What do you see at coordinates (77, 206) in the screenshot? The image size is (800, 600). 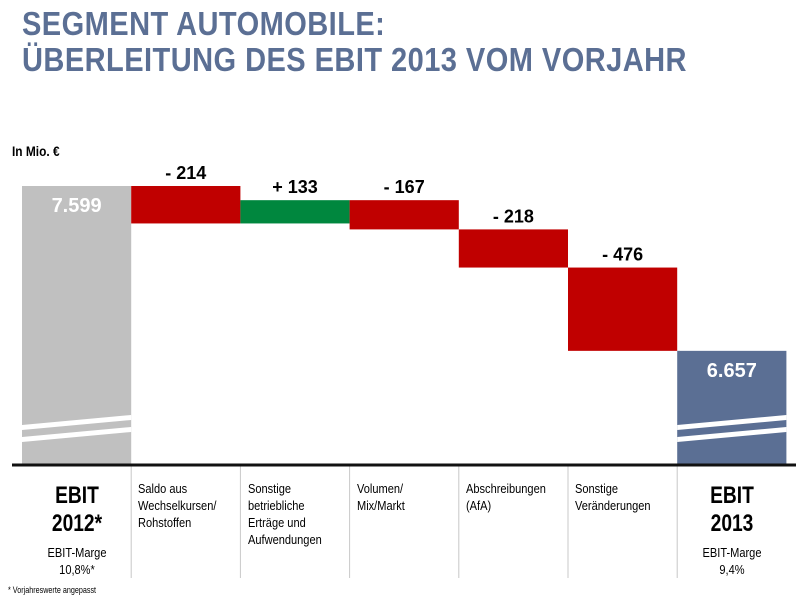 I see `data-label: 7.599` at bounding box center [77, 206].